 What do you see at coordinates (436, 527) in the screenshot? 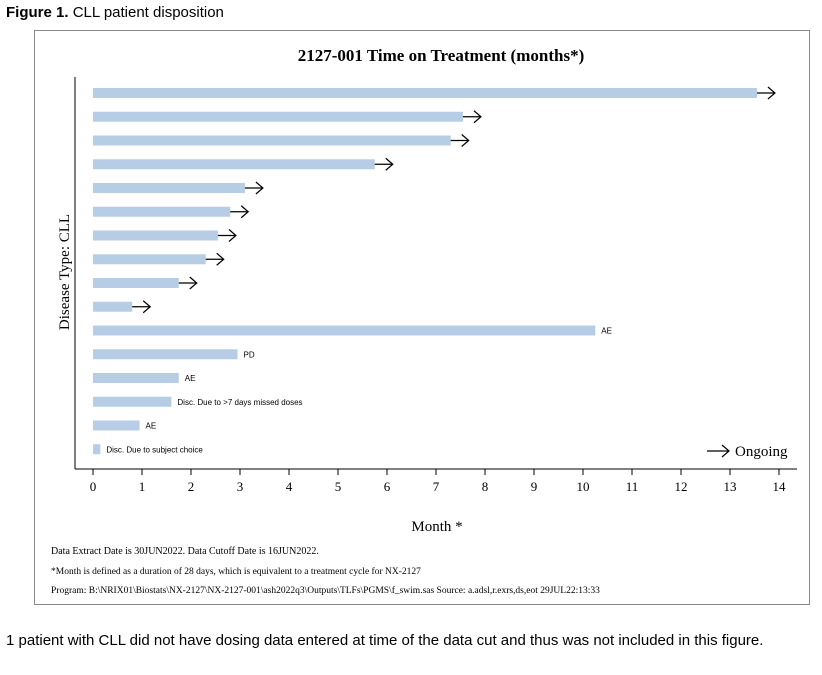
I see `x-axis-label: Month *` at bounding box center [436, 527].